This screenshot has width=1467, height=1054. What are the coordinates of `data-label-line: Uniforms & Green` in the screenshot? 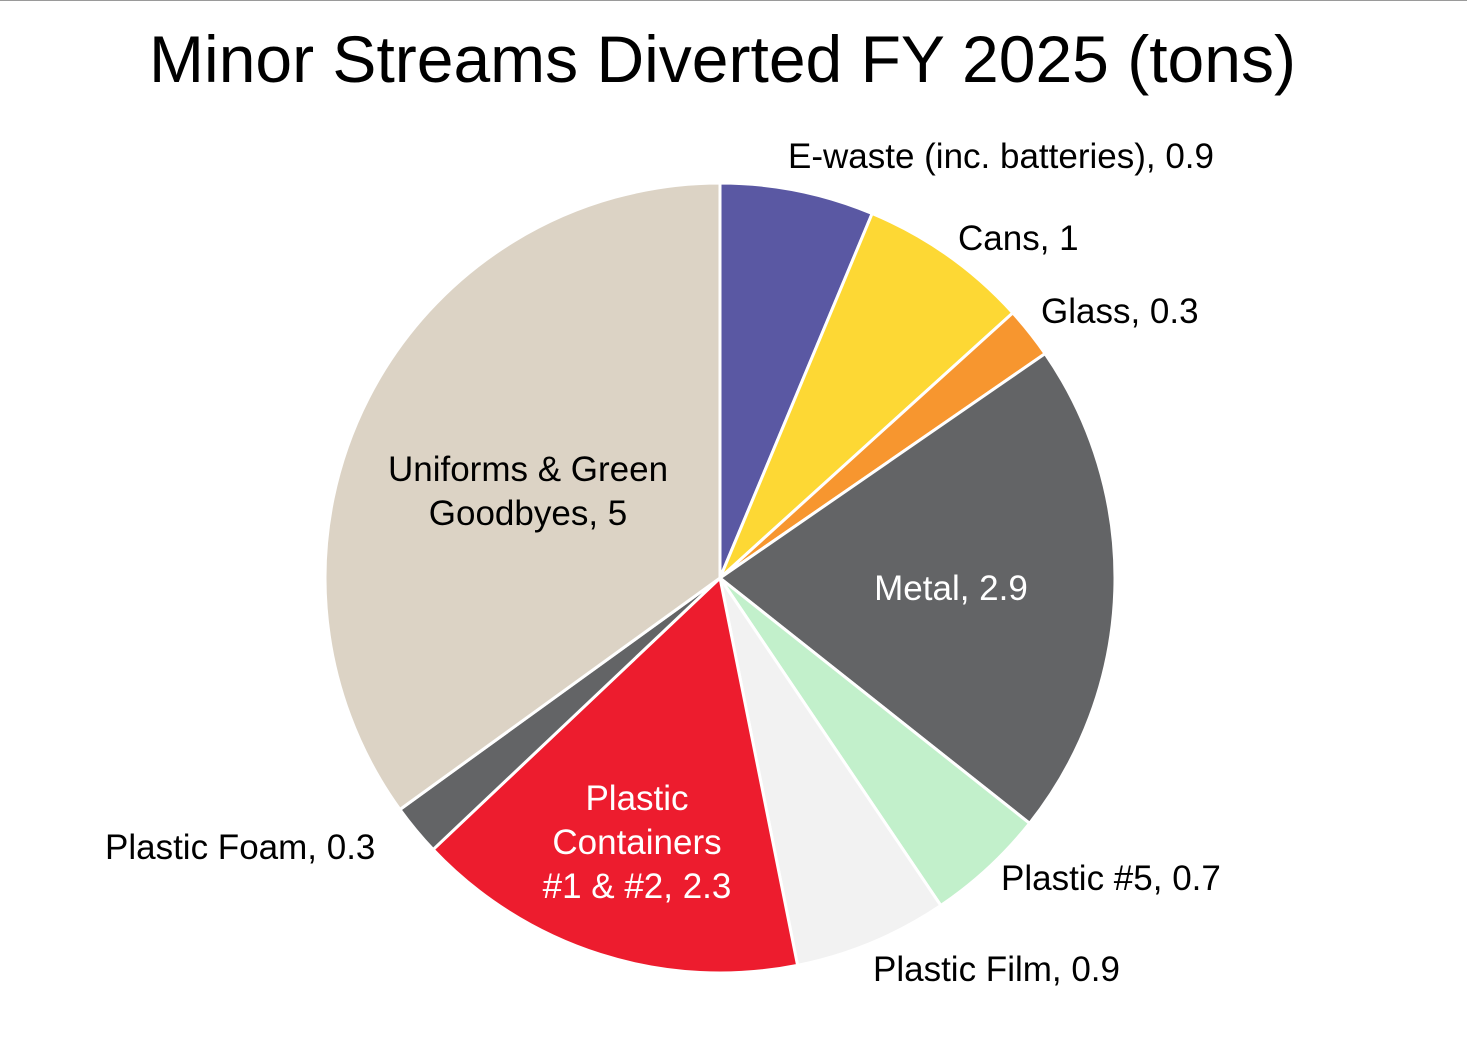 It's located at (528, 469).